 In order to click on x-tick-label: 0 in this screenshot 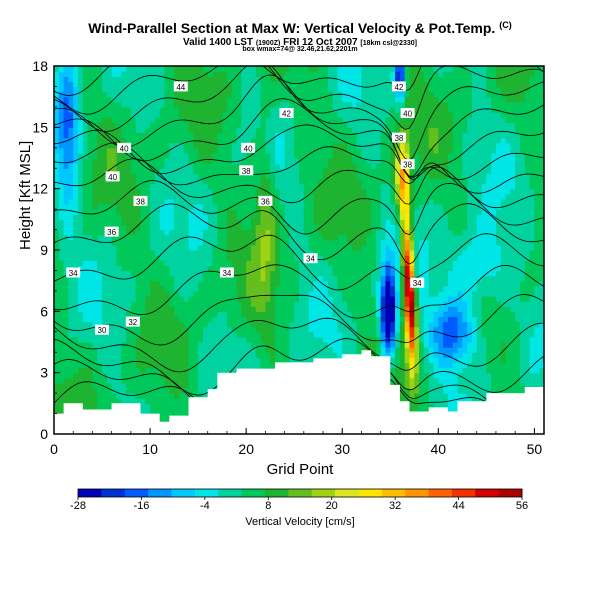, I will do `click(54, 449)`.